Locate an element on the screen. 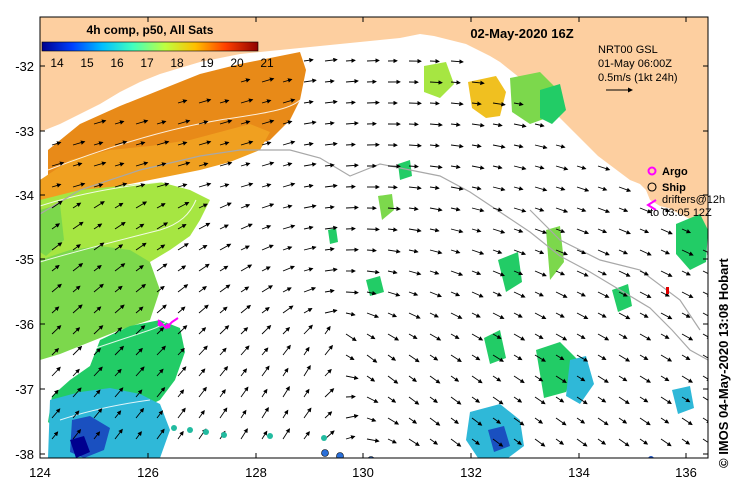  x-tick-label: 124 is located at coordinates (40, 472).